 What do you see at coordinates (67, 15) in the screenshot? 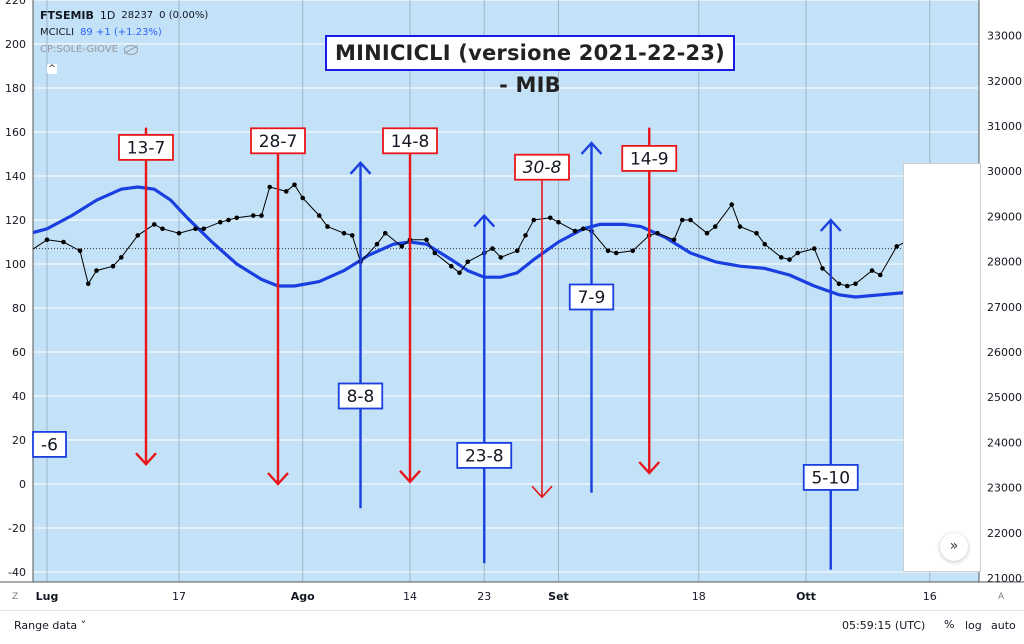
I see `legend-symbol: FTSEMIB` at bounding box center [67, 15].